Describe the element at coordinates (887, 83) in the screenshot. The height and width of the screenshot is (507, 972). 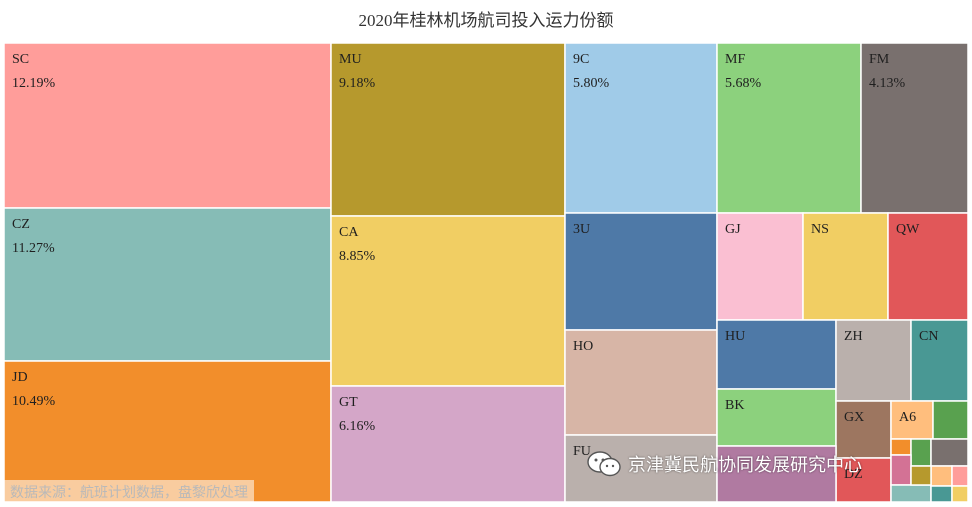
I see `tile-value-fm: 4.13%` at that location.